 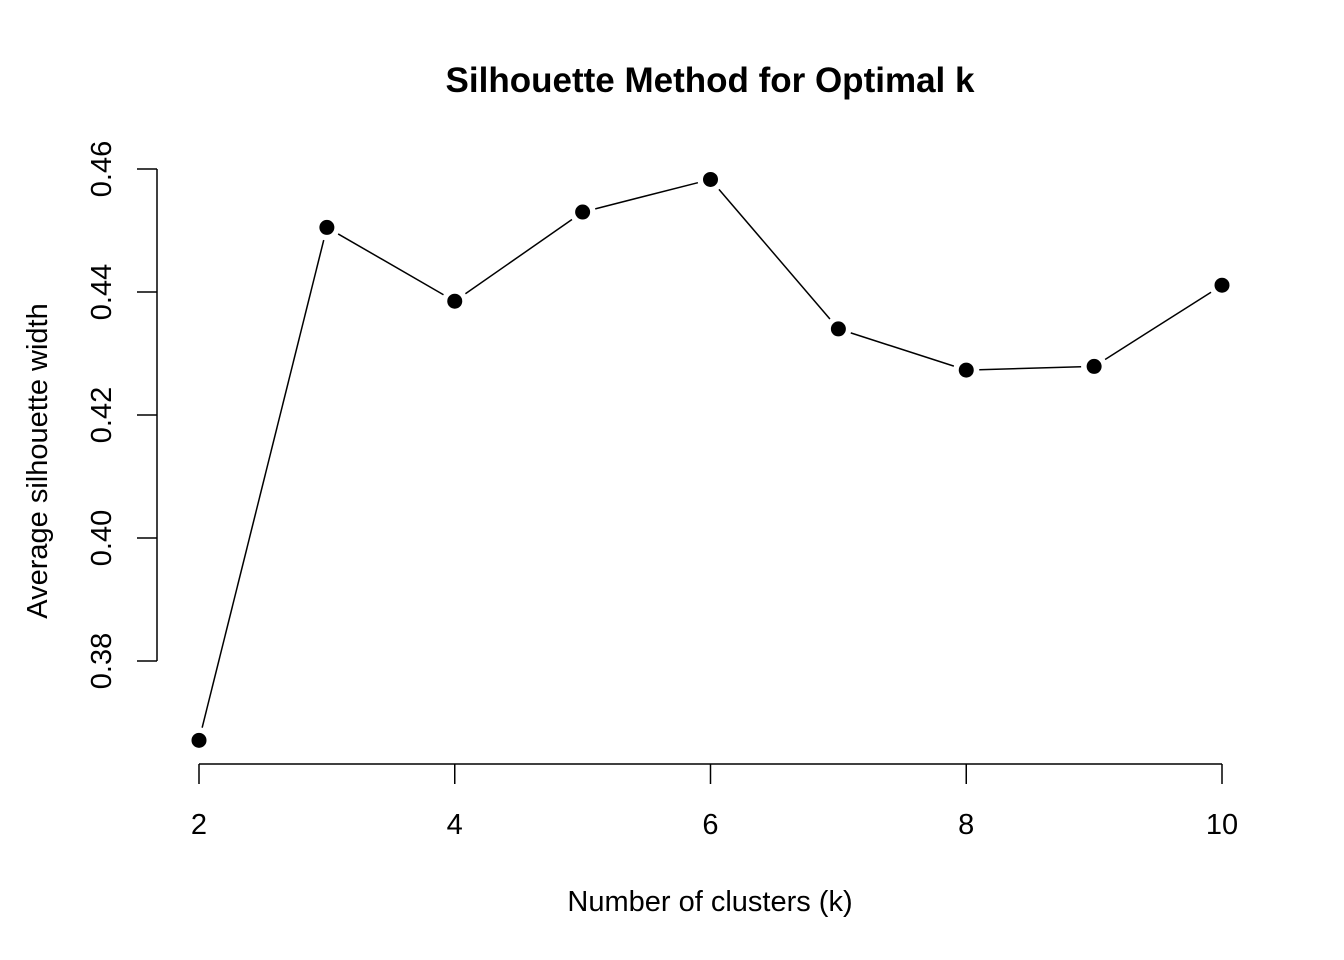 What do you see at coordinates (710, 825) in the screenshot?
I see `x-tick-label: 6` at bounding box center [710, 825].